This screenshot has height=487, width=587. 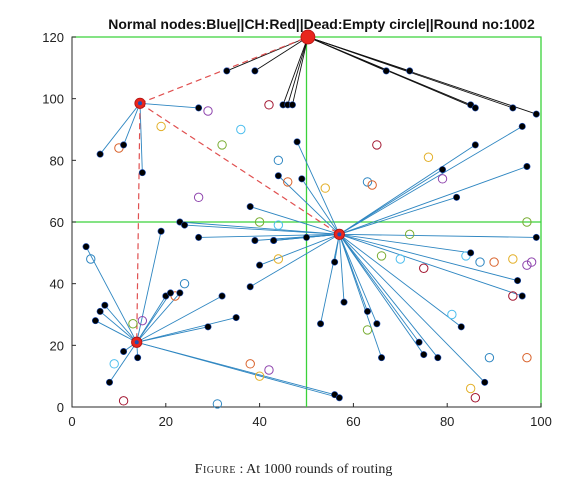 I want to click on cluster-head-core, so click(x=136, y=342).